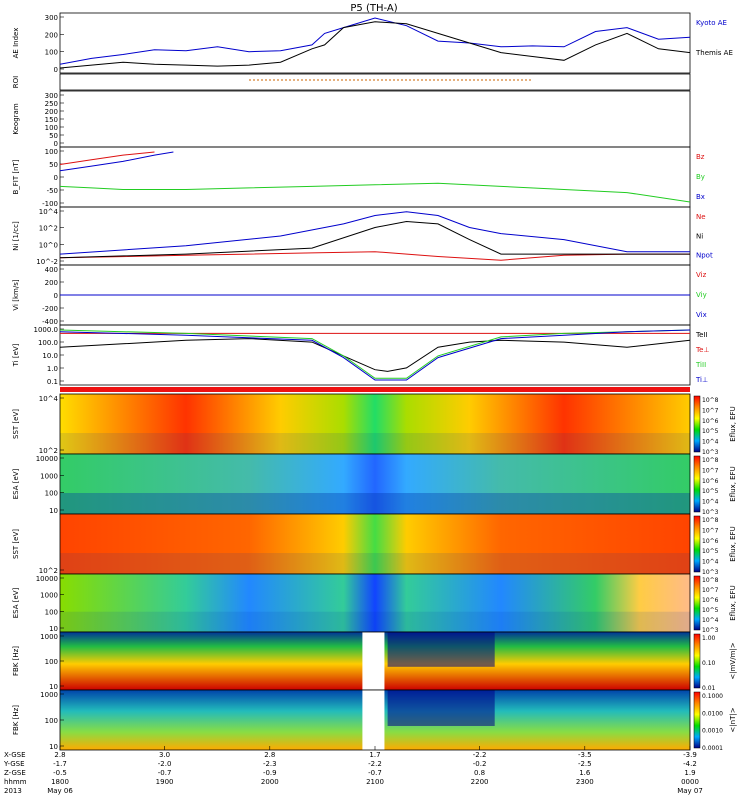 Image resolution: width=750 pixels, height=800 pixels. Describe the element at coordinates (270, 773) in the screenshot. I see `x-tick-label: -0.9` at that location.